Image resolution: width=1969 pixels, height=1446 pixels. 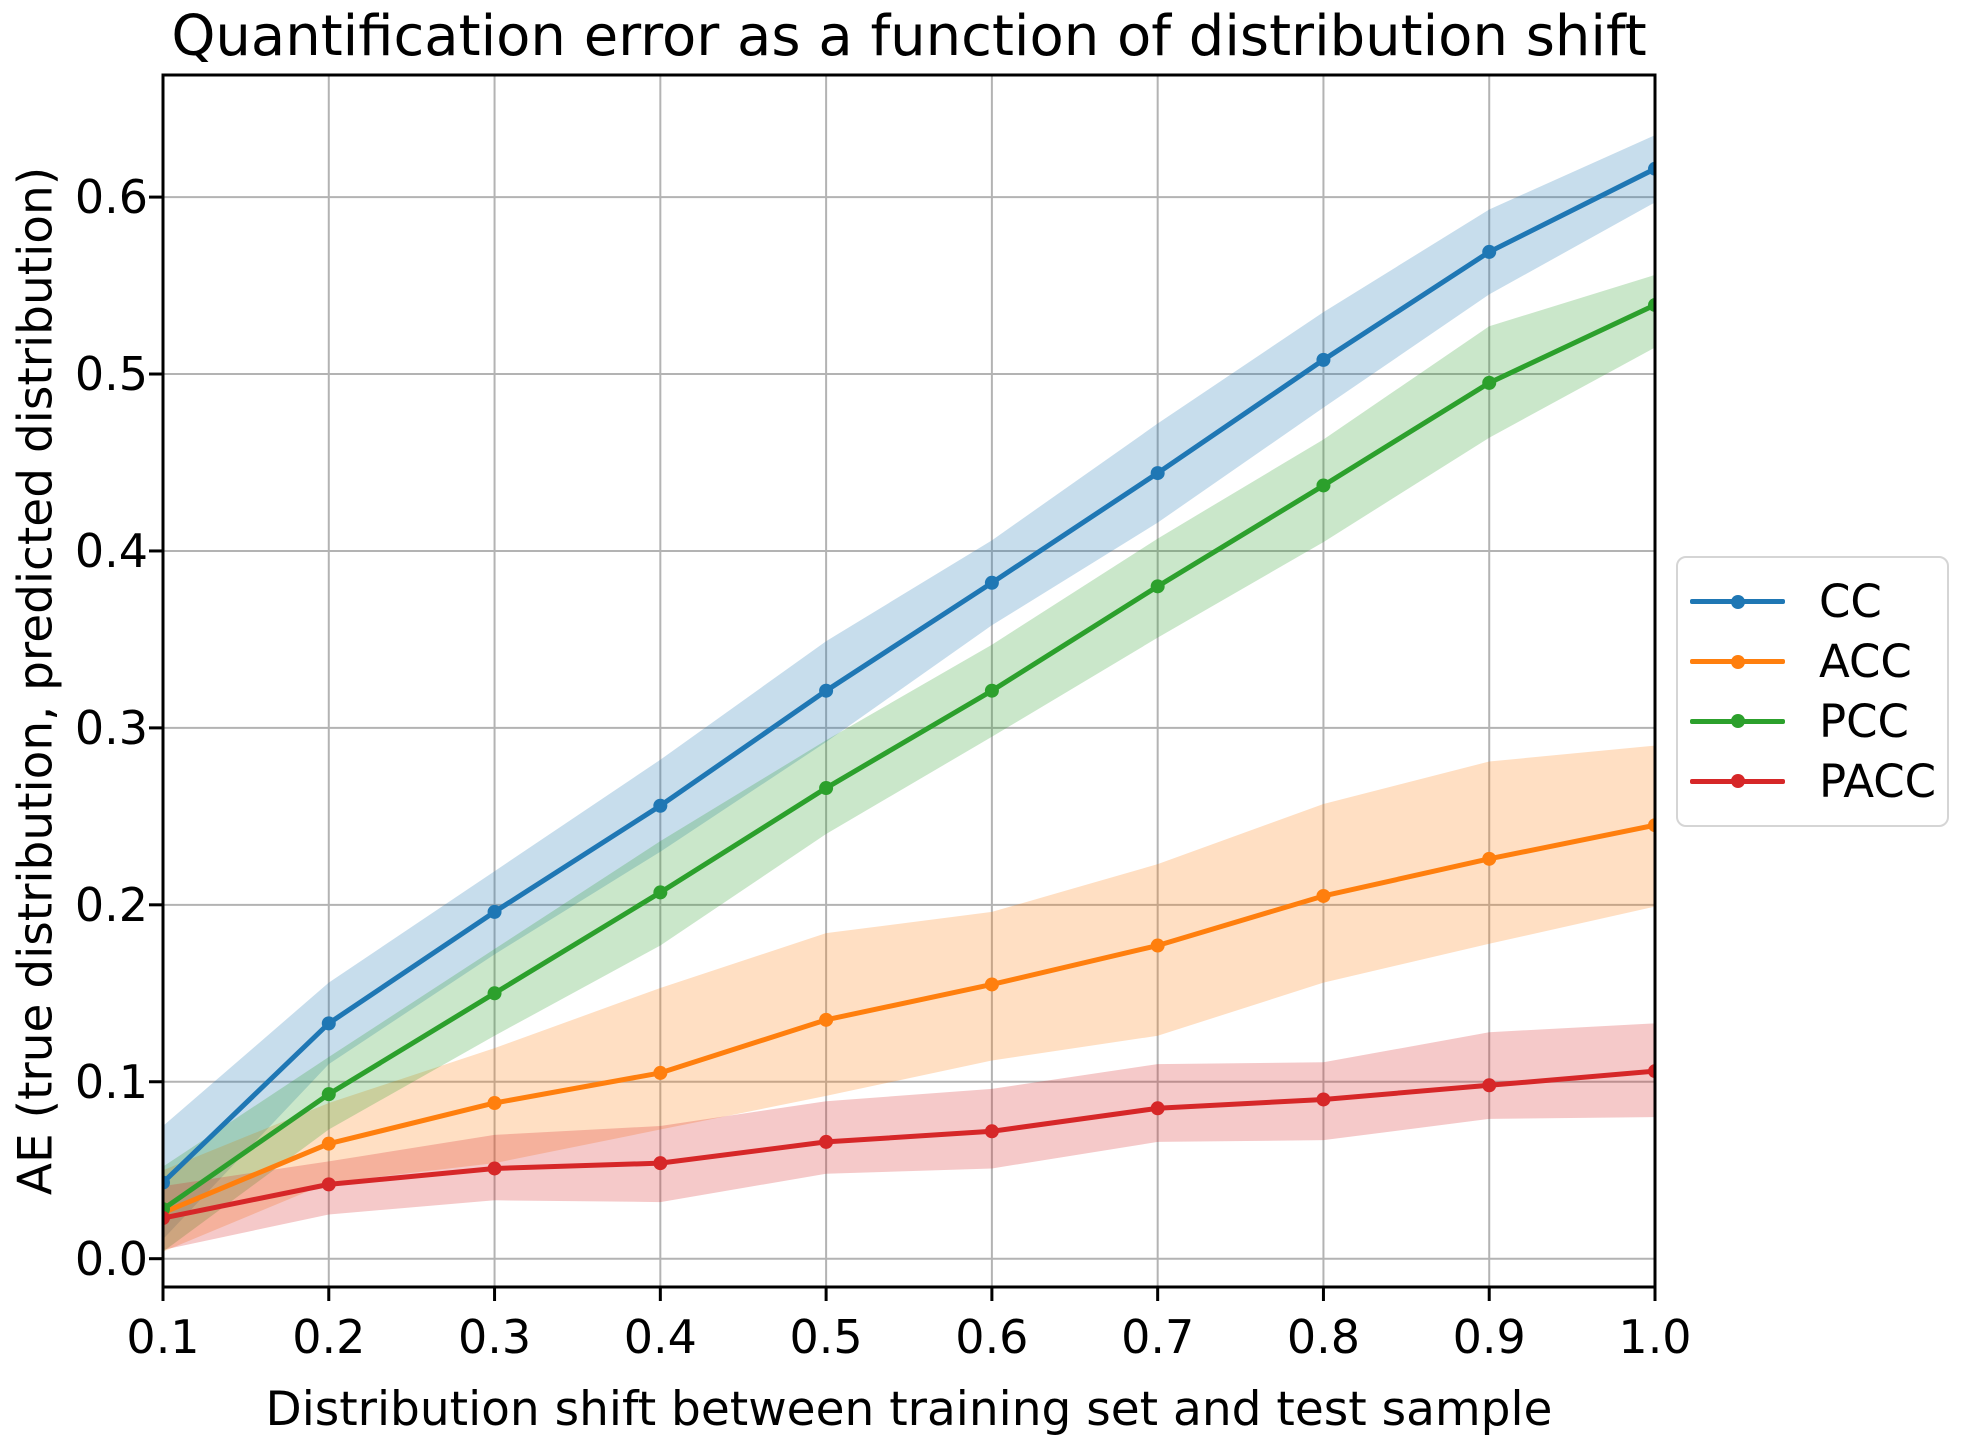 I want to click on series-line-pacc, so click(x=909, y=1144).